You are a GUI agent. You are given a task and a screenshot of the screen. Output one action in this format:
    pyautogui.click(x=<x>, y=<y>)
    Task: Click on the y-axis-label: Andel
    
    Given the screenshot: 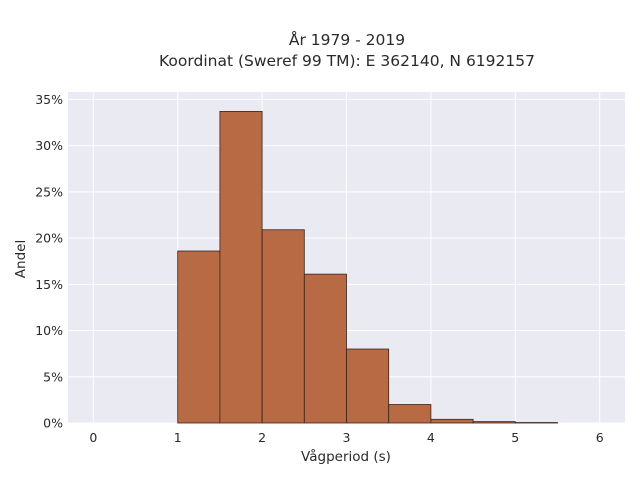 What is the action you would take?
    pyautogui.click(x=21, y=259)
    